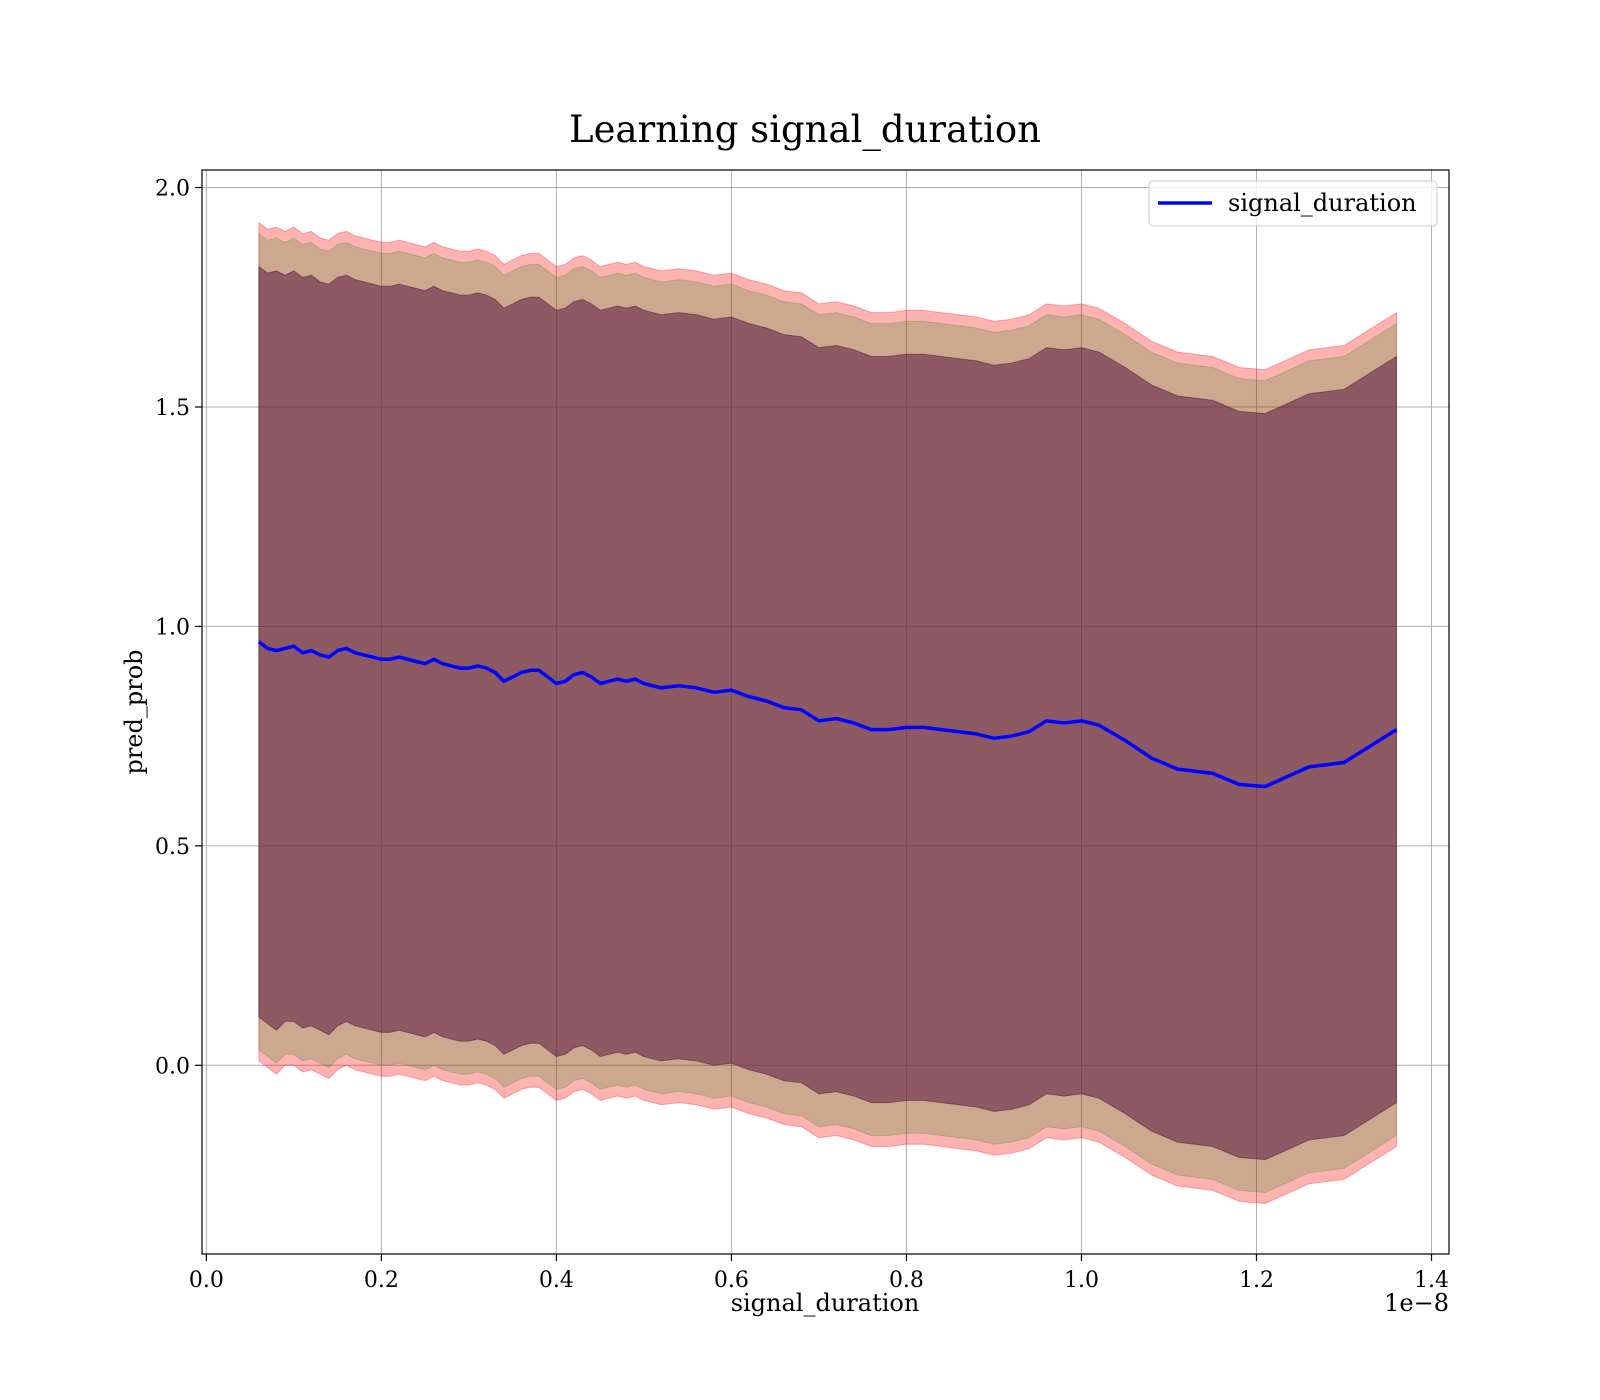 The width and height of the screenshot is (1600, 1400). I want to click on y-axis-ticks: 0.0 0.5 1.0 1.5 2.0, so click(178, 628).